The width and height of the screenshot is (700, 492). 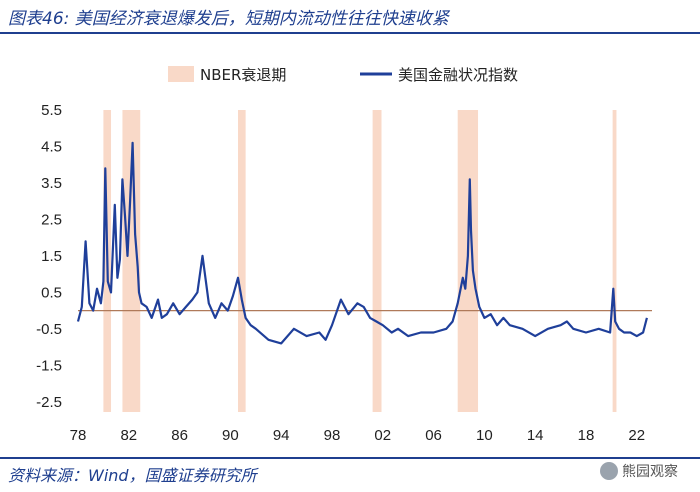 What do you see at coordinates (609, 471) in the screenshot?
I see `wechat-icon` at bounding box center [609, 471].